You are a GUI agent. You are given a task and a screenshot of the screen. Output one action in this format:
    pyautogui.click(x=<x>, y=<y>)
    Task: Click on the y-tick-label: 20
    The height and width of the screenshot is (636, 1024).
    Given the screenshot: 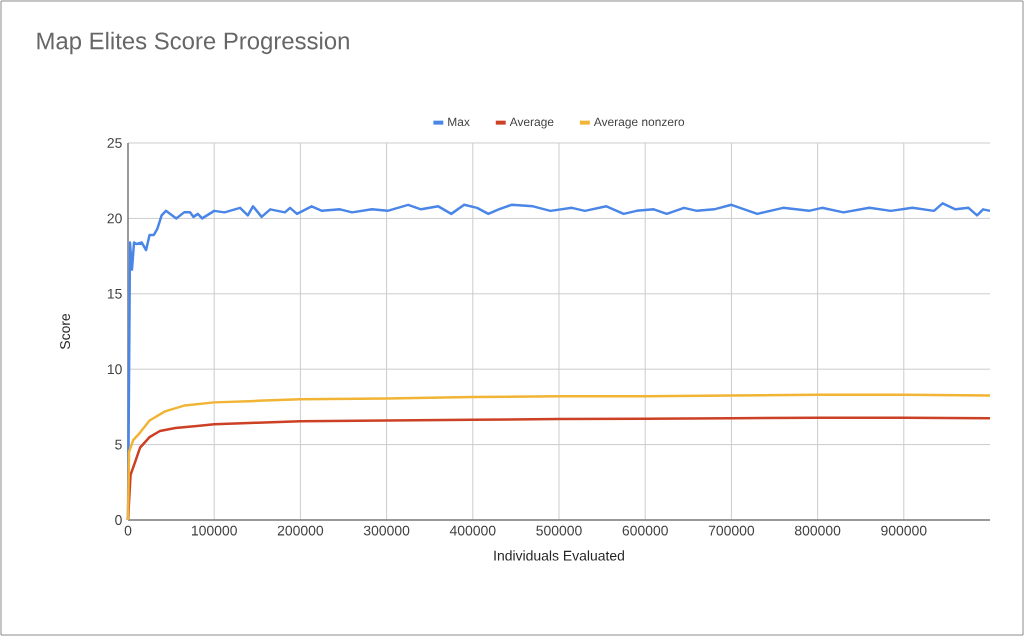 What is the action you would take?
    pyautogui.click(x=114, y=218)
    